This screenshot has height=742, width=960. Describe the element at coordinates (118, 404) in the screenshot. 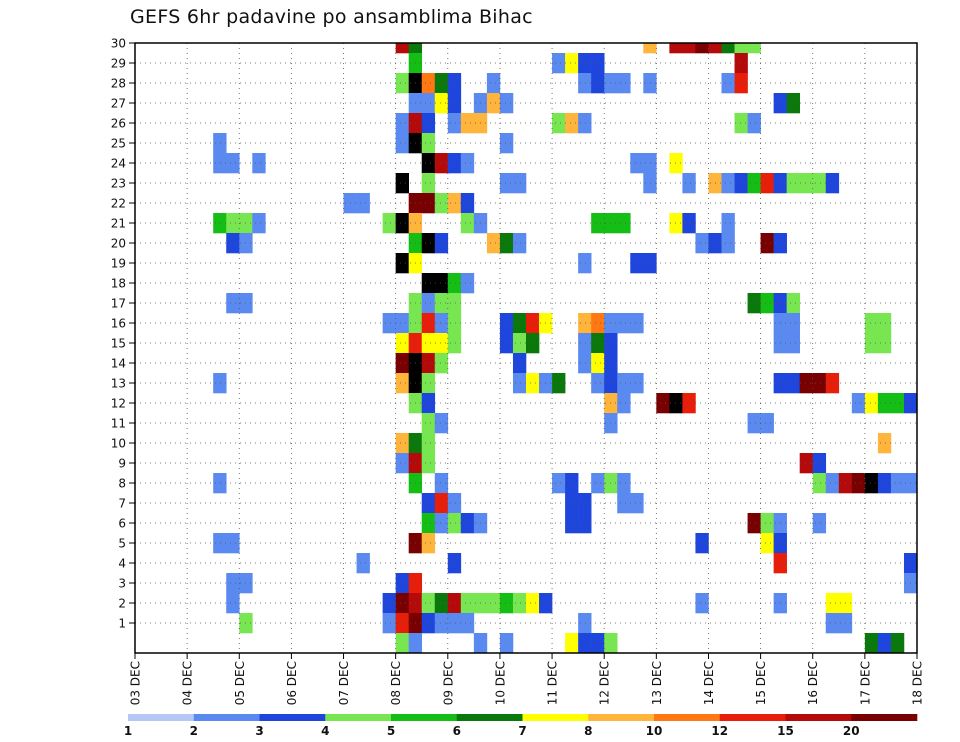

I see `y-tick-label: 12` at that location.